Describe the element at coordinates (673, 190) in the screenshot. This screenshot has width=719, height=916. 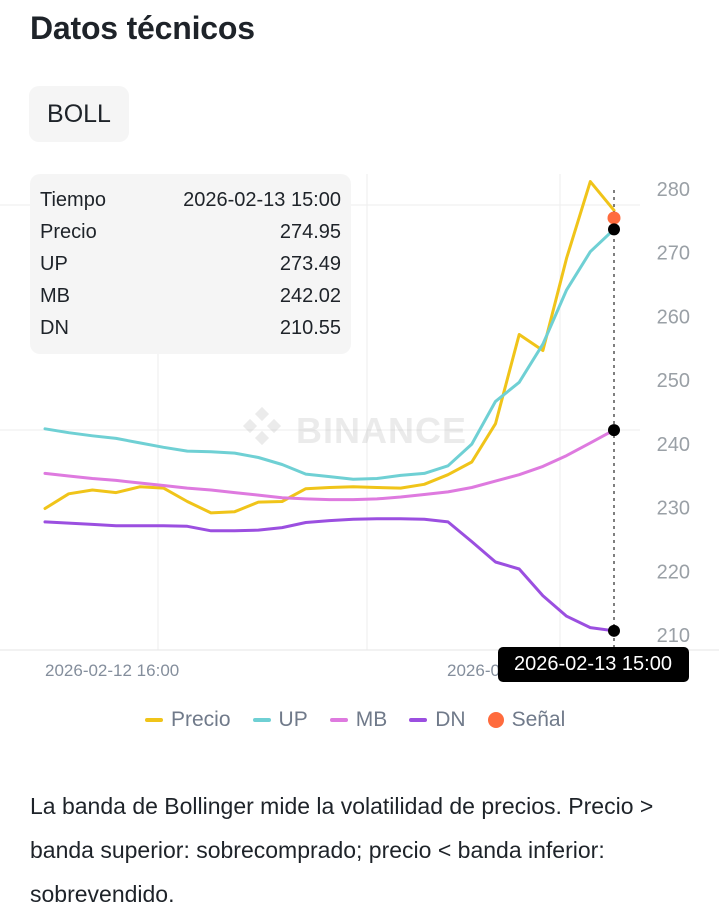
I see `y-tick-label: 280` at that location.